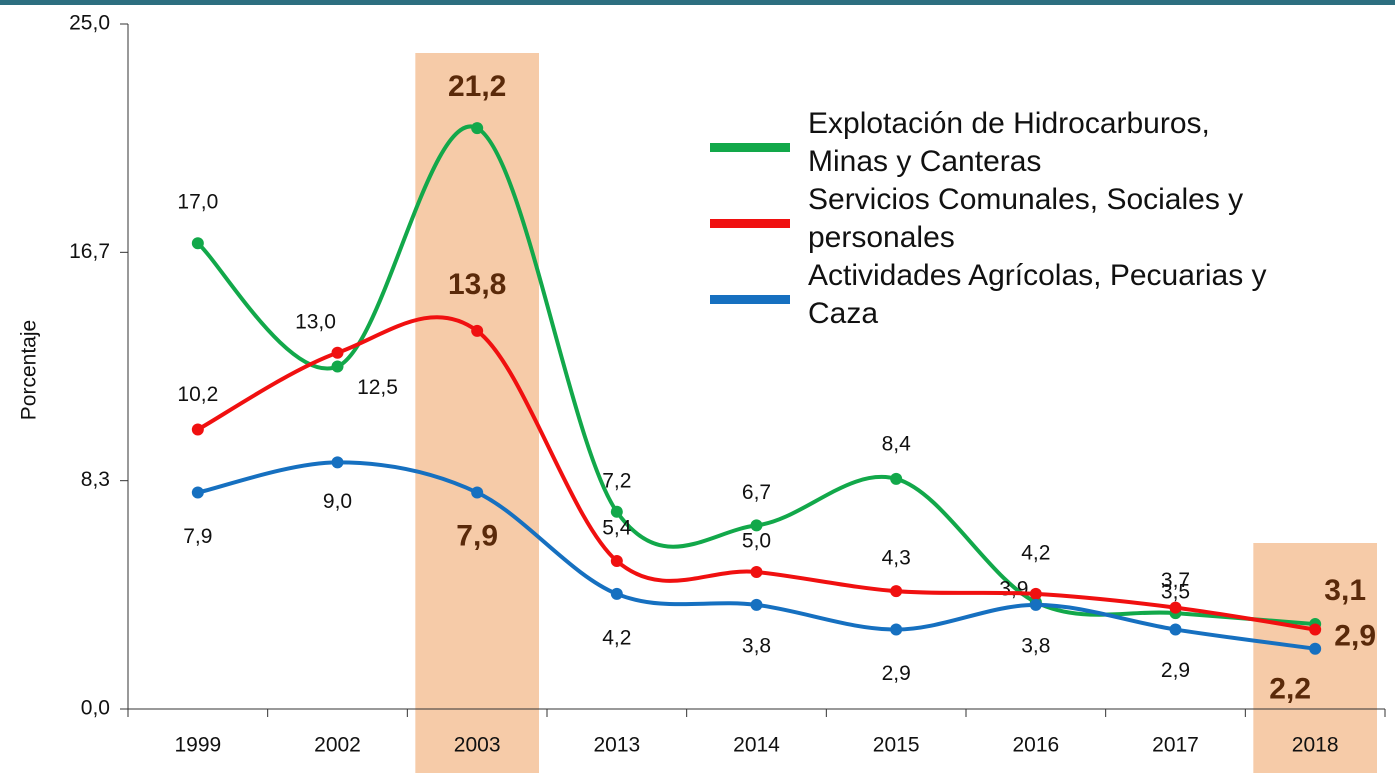  I want to click on data-label: 4,3, so click(896, 558).